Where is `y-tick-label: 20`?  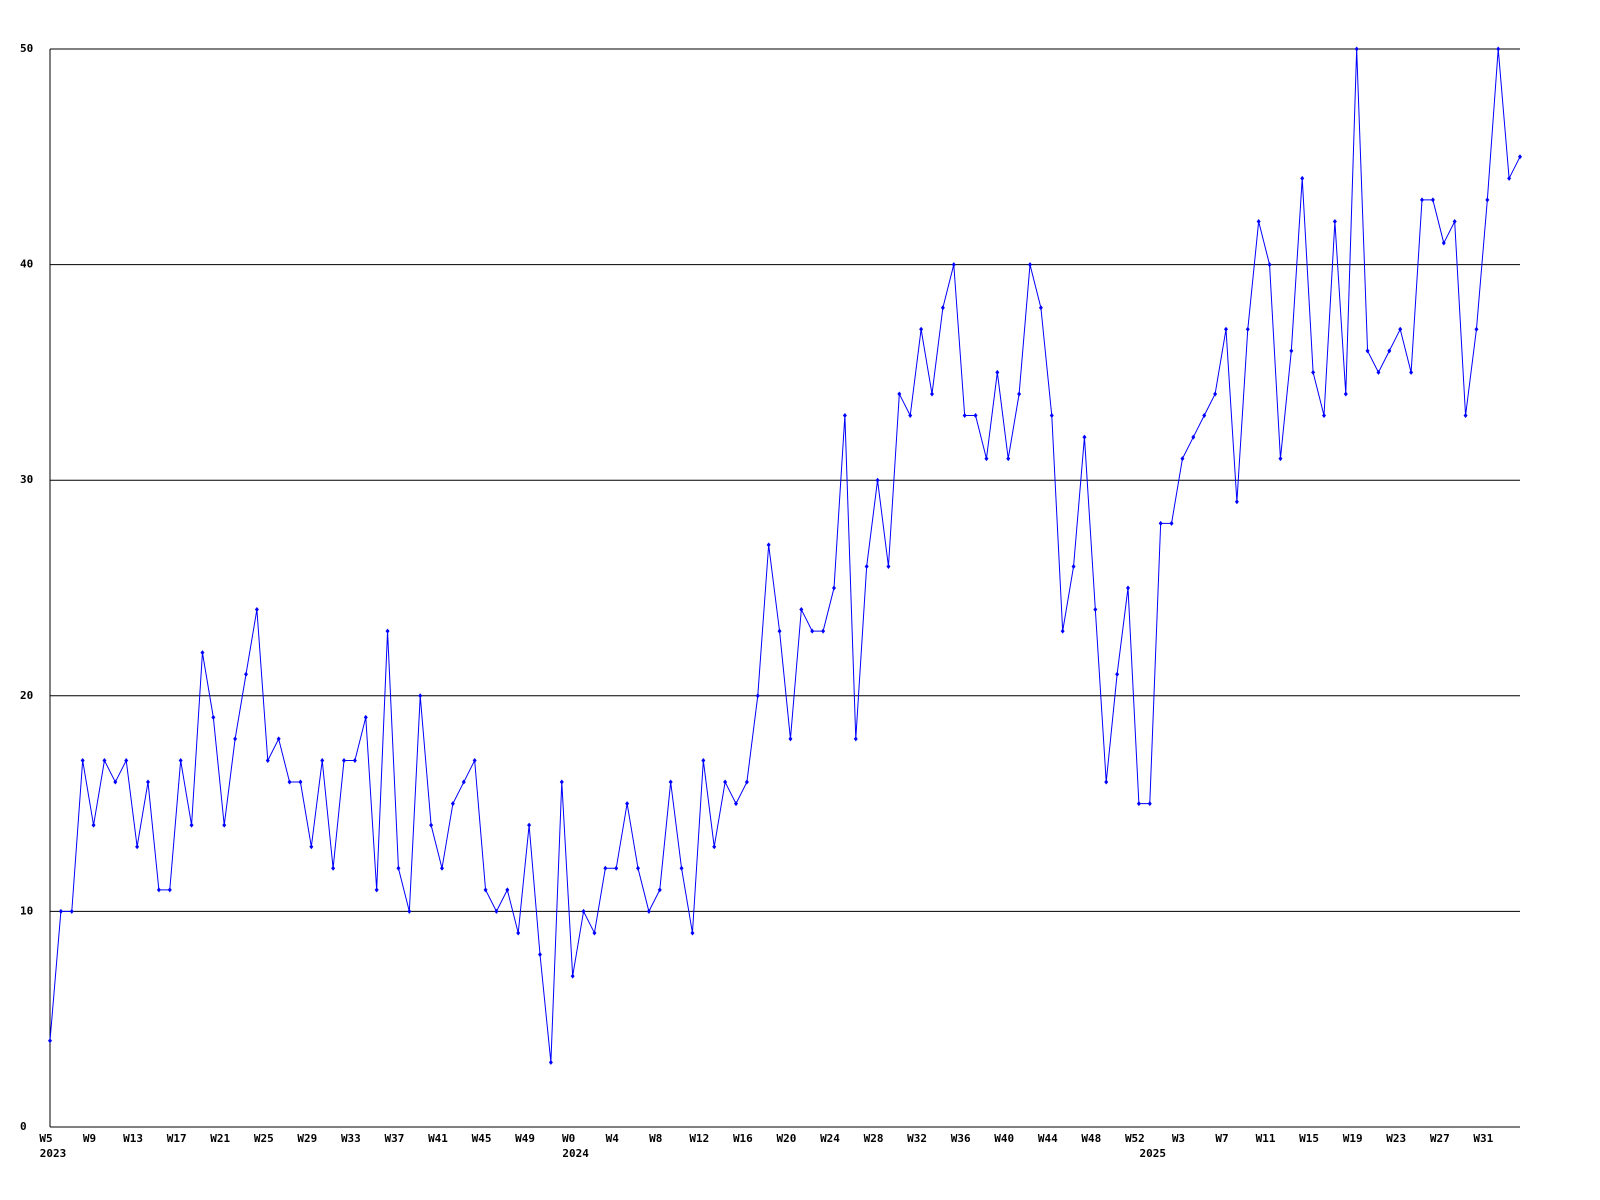 y-tick-label: 20 is located at coordinates (26, 695).